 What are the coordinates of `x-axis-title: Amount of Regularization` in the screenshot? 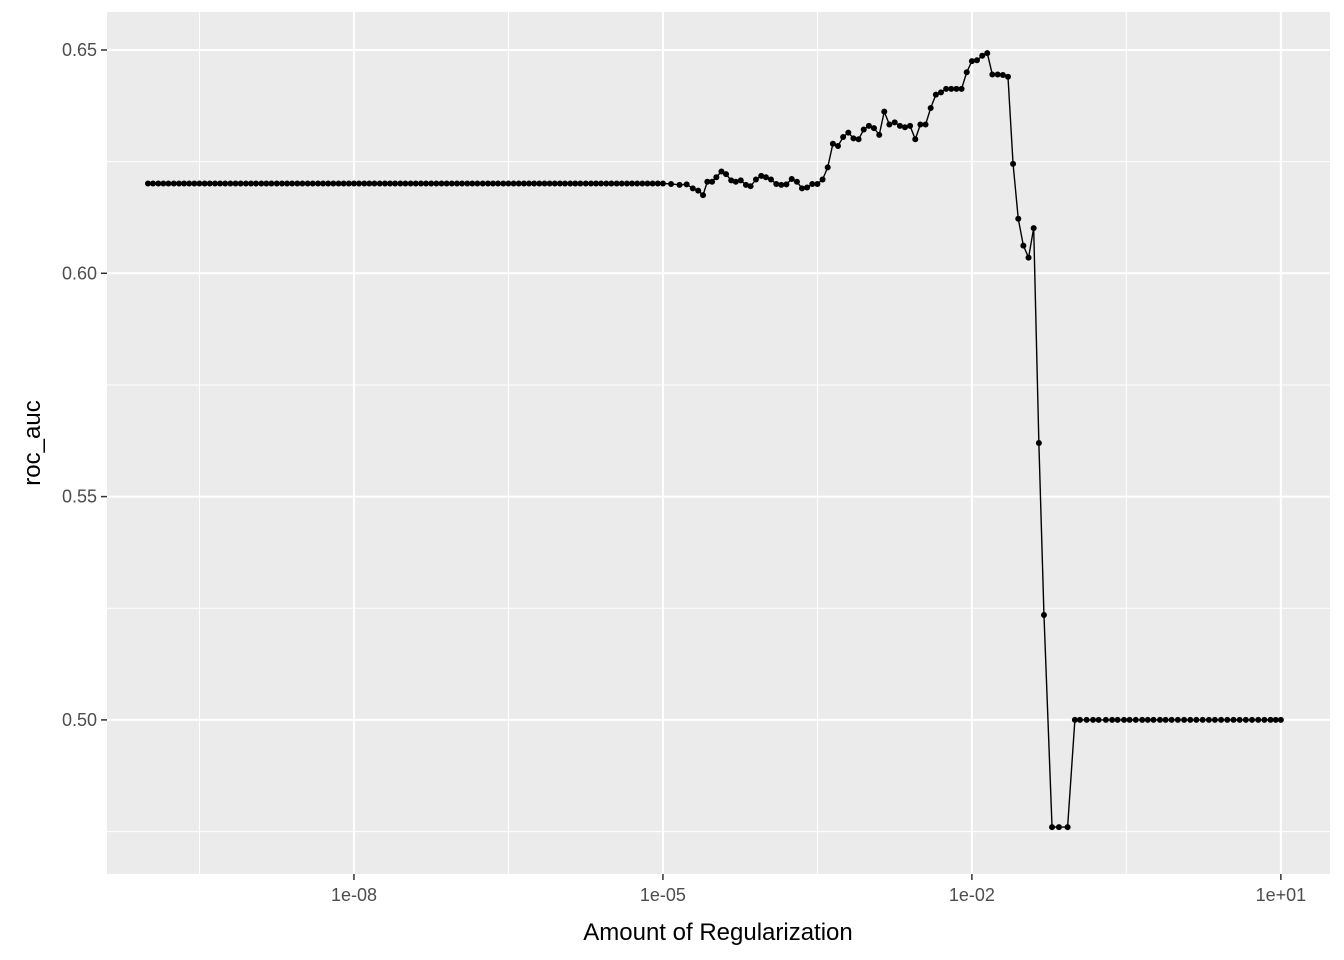 It's located at (717, 932).